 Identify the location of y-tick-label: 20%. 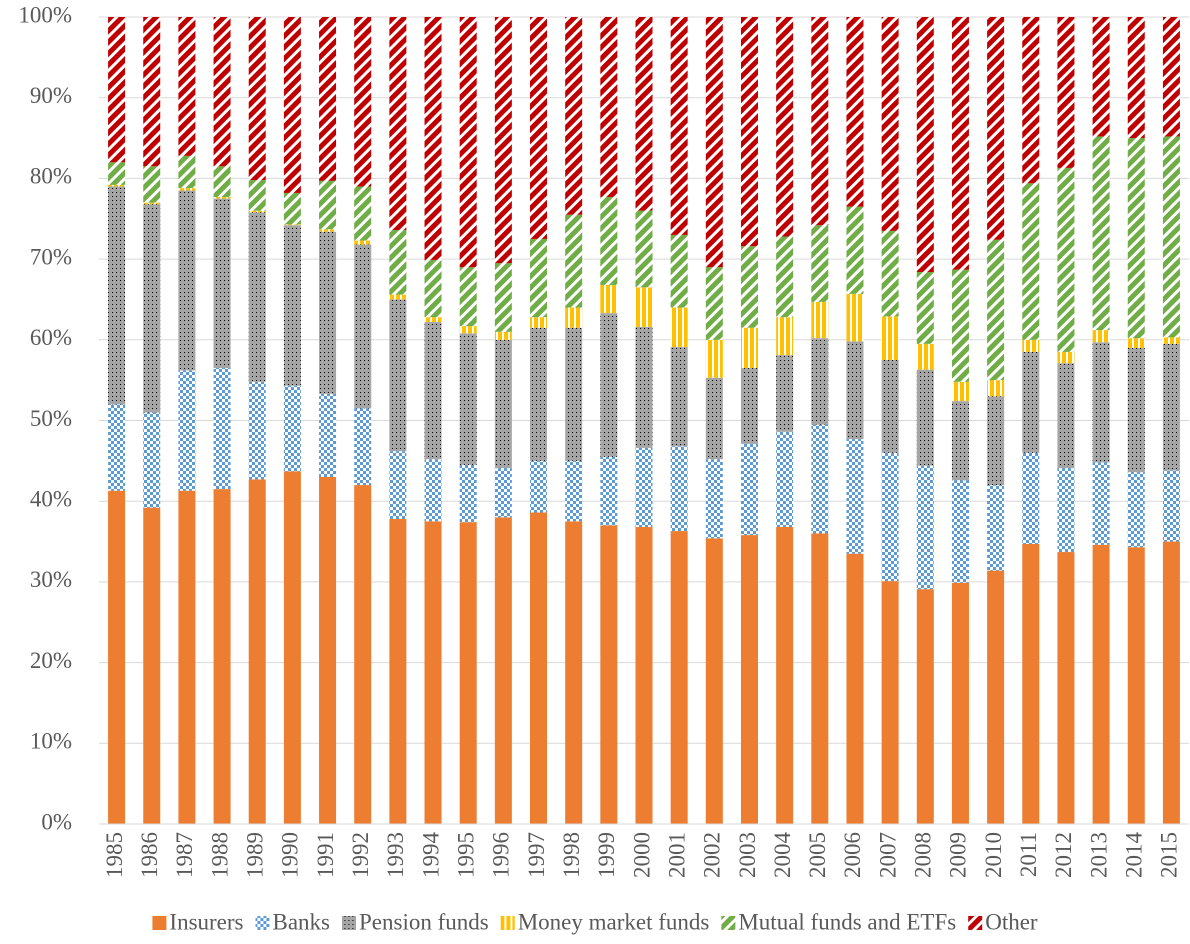
(51, 660).